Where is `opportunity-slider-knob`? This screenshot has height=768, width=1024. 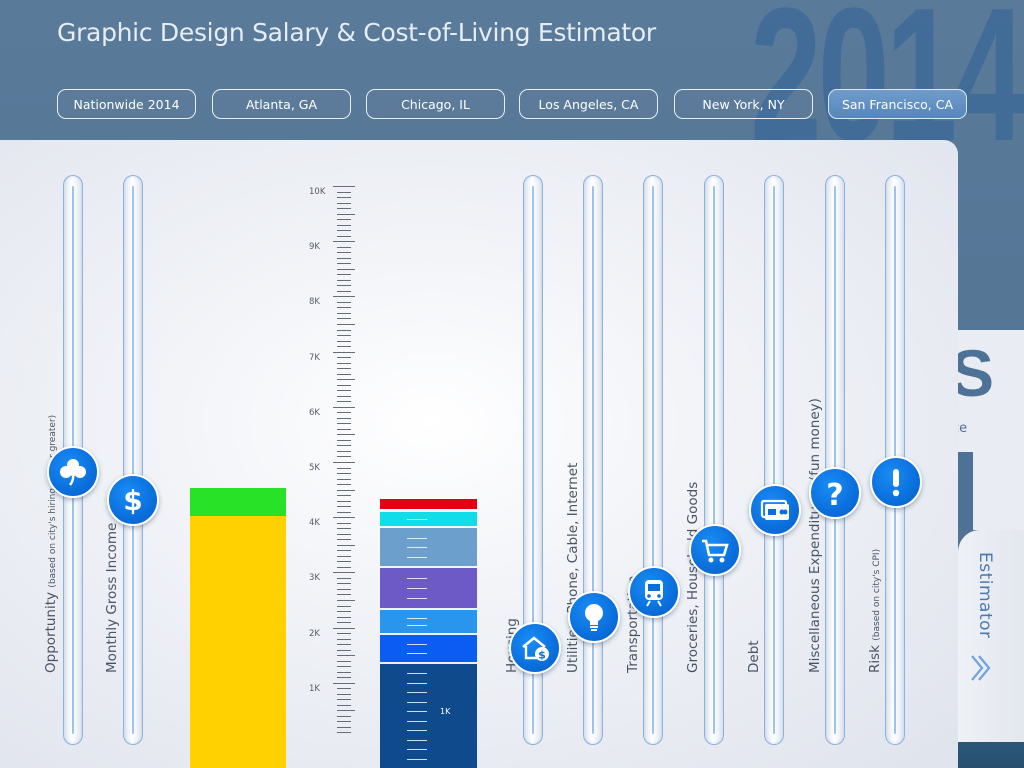
opportunity-slider-knob is located at coordinates (73, 472).